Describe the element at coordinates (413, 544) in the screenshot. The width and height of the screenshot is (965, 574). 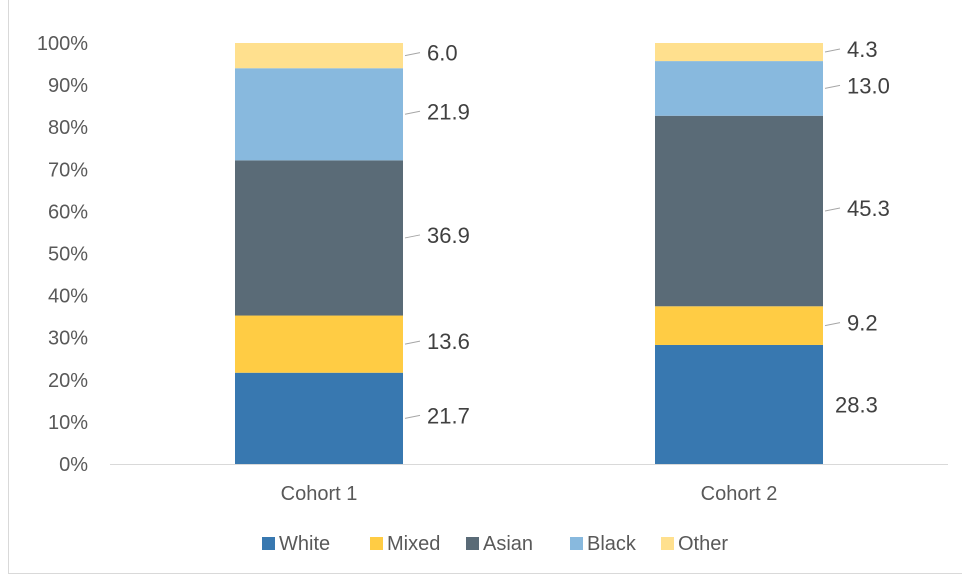
I see `legend-label-mixed: Mixed` at that location.